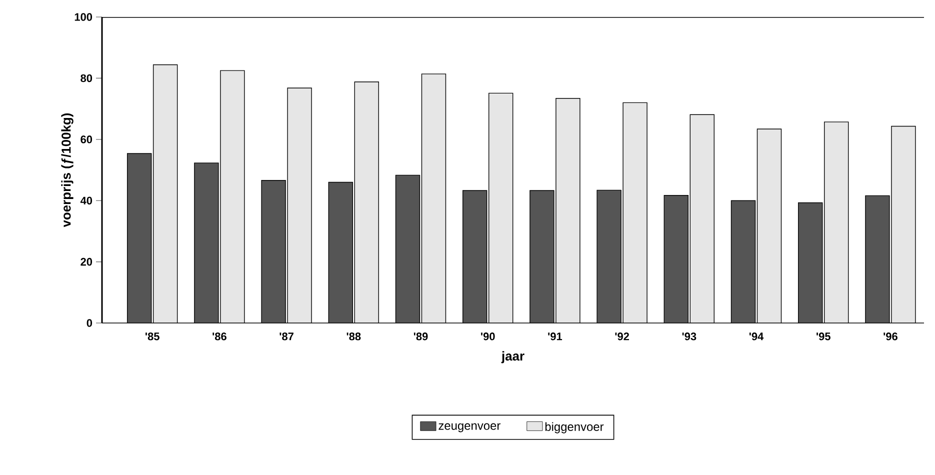 Image resolution: width=935 pixels, height=475 pixels. What do you see at coordinates (86, 200) in the screenshot?
I see `y-tick-label: 40` at bounding box center [86, 200].